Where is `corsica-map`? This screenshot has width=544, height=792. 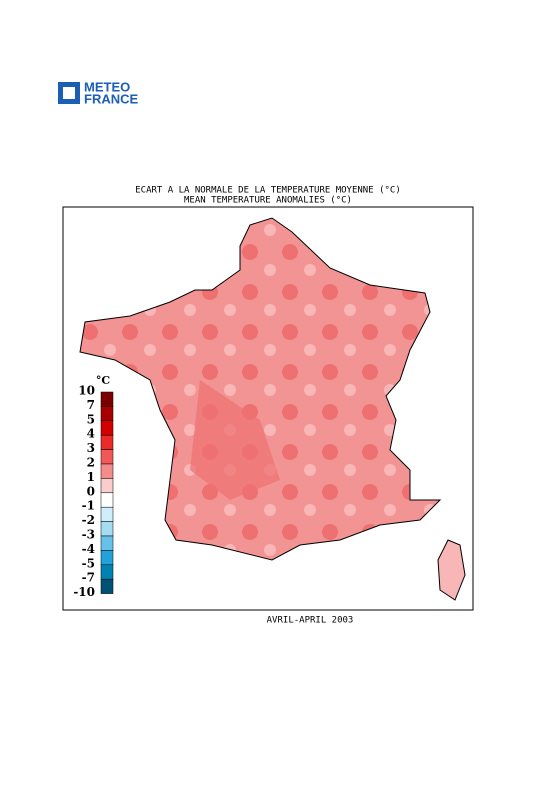 corsica-map is located at coordinates (451, 570).